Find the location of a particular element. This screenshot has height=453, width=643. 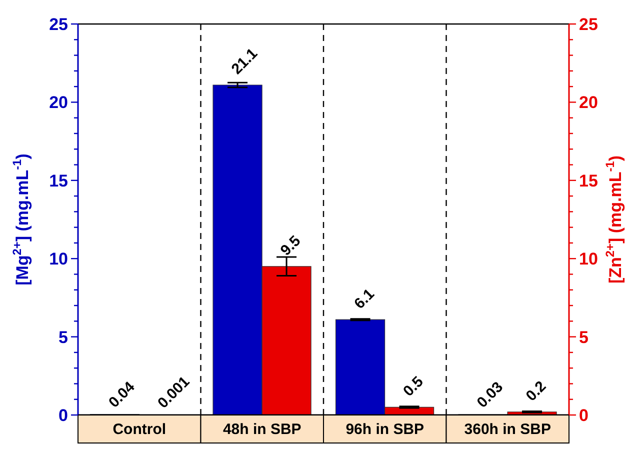

data-label: 6.1 is located at coordinates (364, 299).